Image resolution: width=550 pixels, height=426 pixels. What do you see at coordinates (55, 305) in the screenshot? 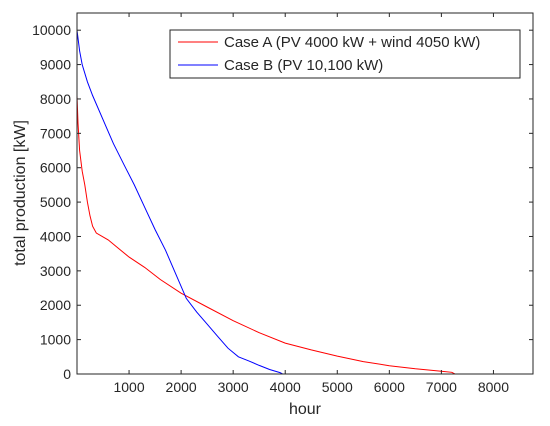
I see `y-tick-label: 2000` at bounding box center [55, 305].